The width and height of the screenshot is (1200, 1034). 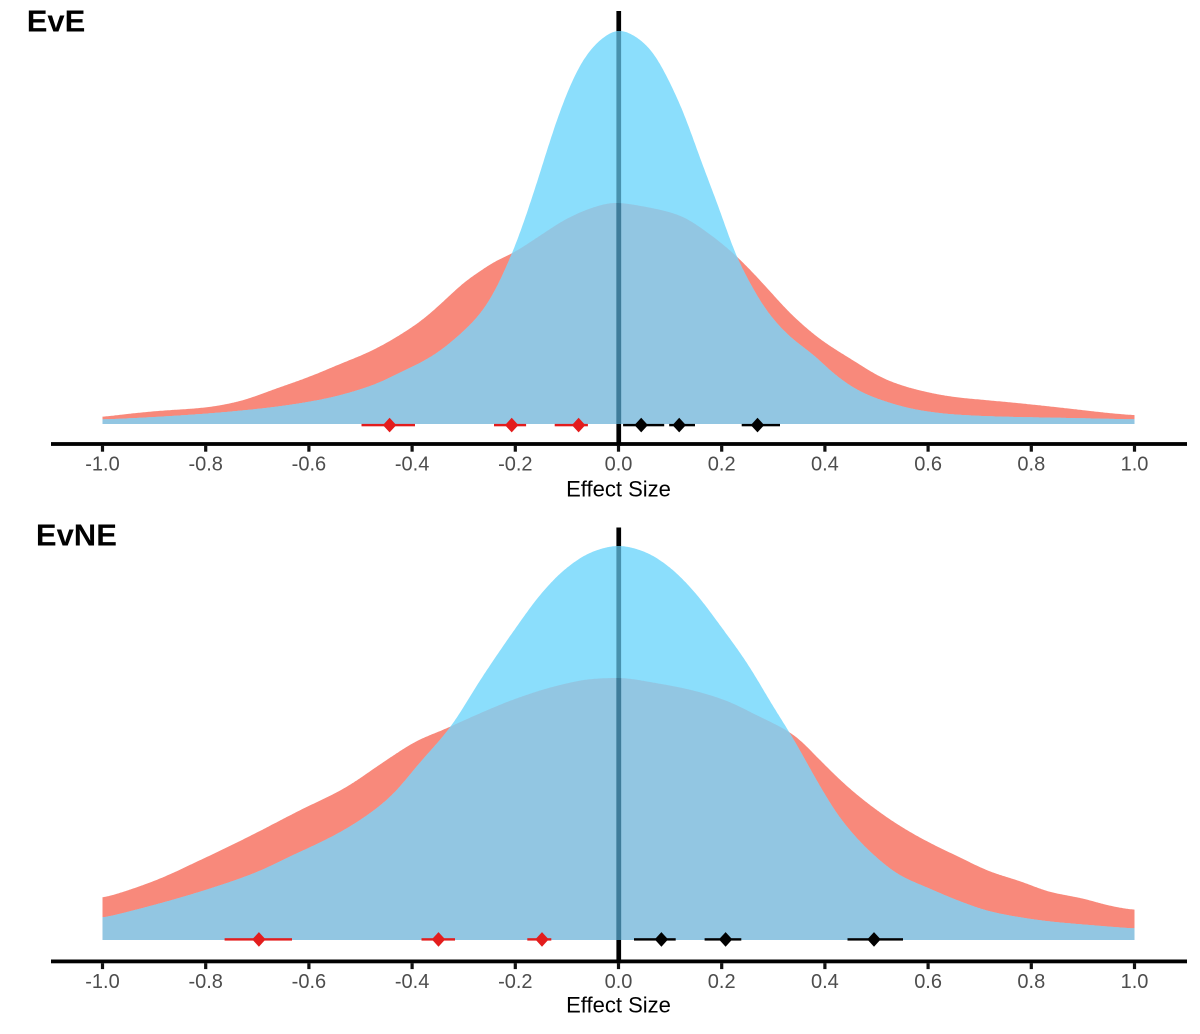 I want to click on svg-text: EvNE, so click(x=76, y=535).